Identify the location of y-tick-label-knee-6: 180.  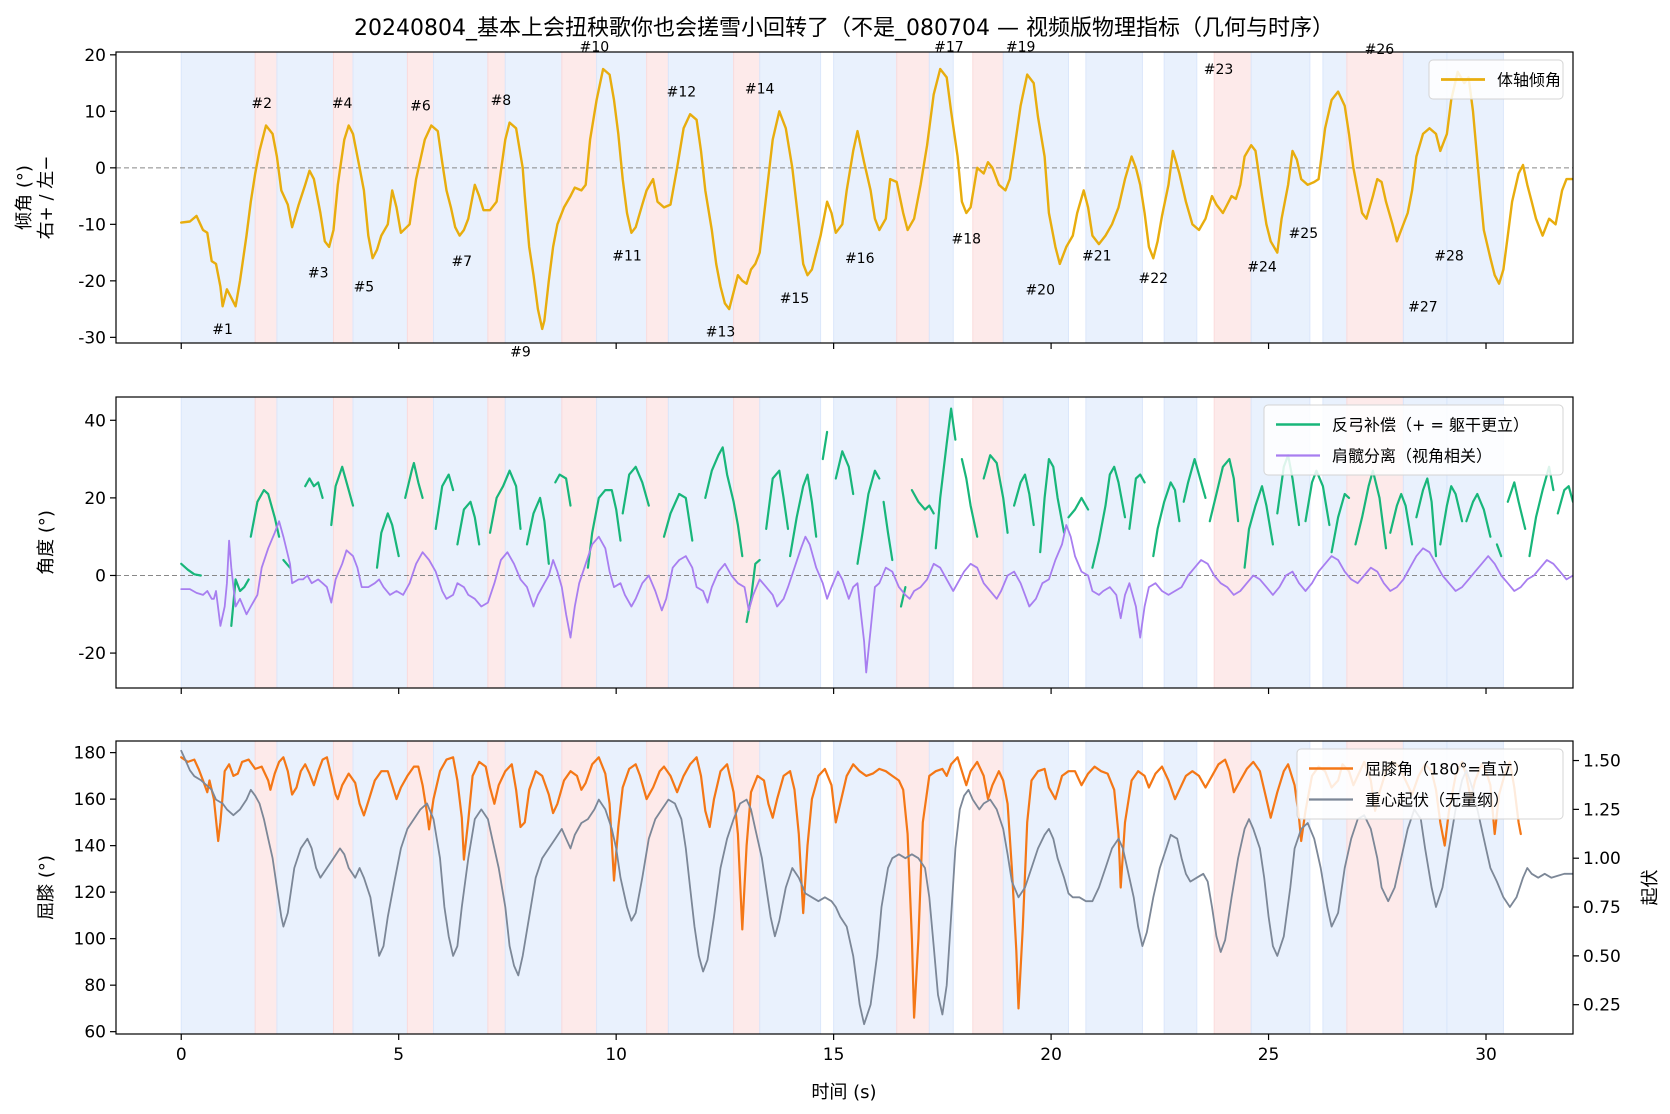
(90, 754).